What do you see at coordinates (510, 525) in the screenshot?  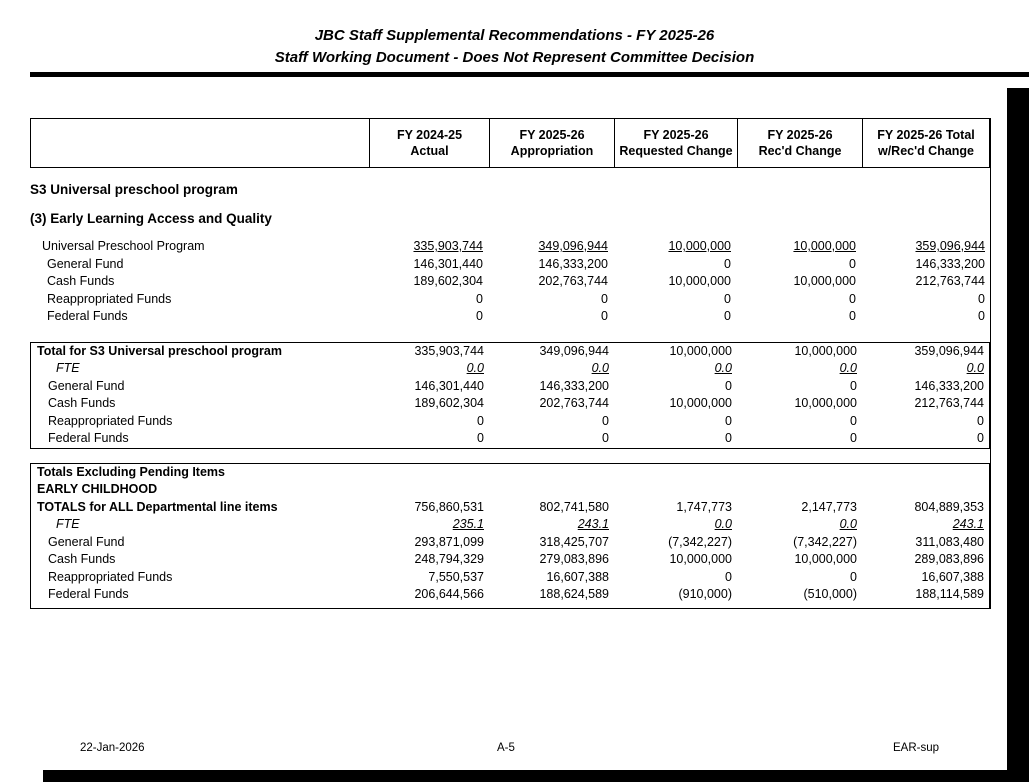 I see `table-row: FTE 235.1 243.1 0.0 0.0 243.1` at bounding box center [510, 525].